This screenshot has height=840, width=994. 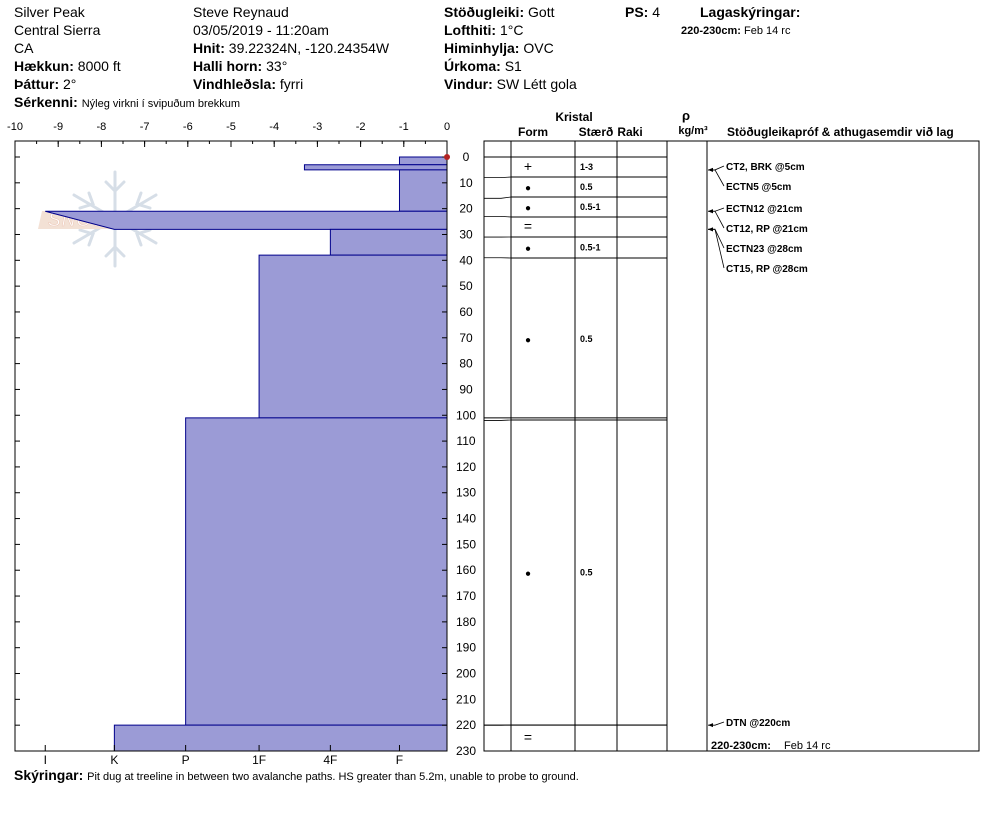 I want to click on column-size: Stærð, so click(x=596, y=132).